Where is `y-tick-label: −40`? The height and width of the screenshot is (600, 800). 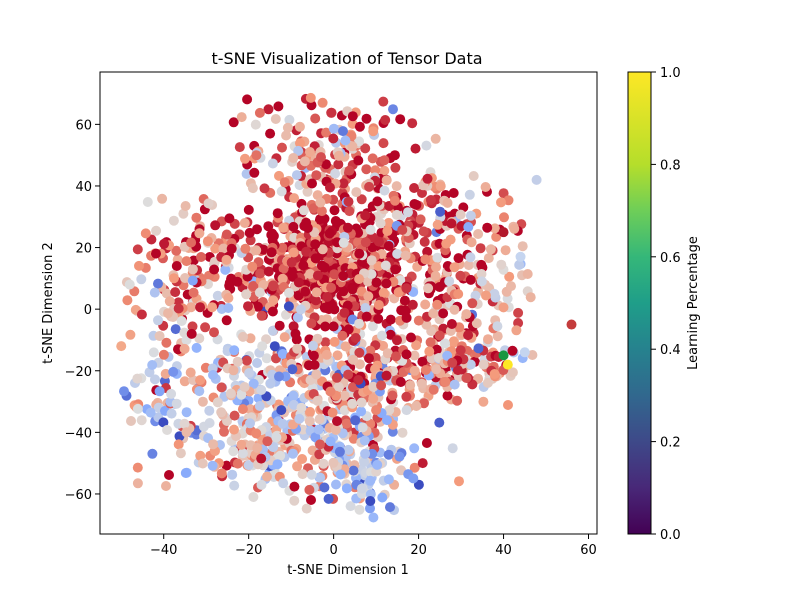 y-tick-label: −40 is located at coordinates (78, 433).